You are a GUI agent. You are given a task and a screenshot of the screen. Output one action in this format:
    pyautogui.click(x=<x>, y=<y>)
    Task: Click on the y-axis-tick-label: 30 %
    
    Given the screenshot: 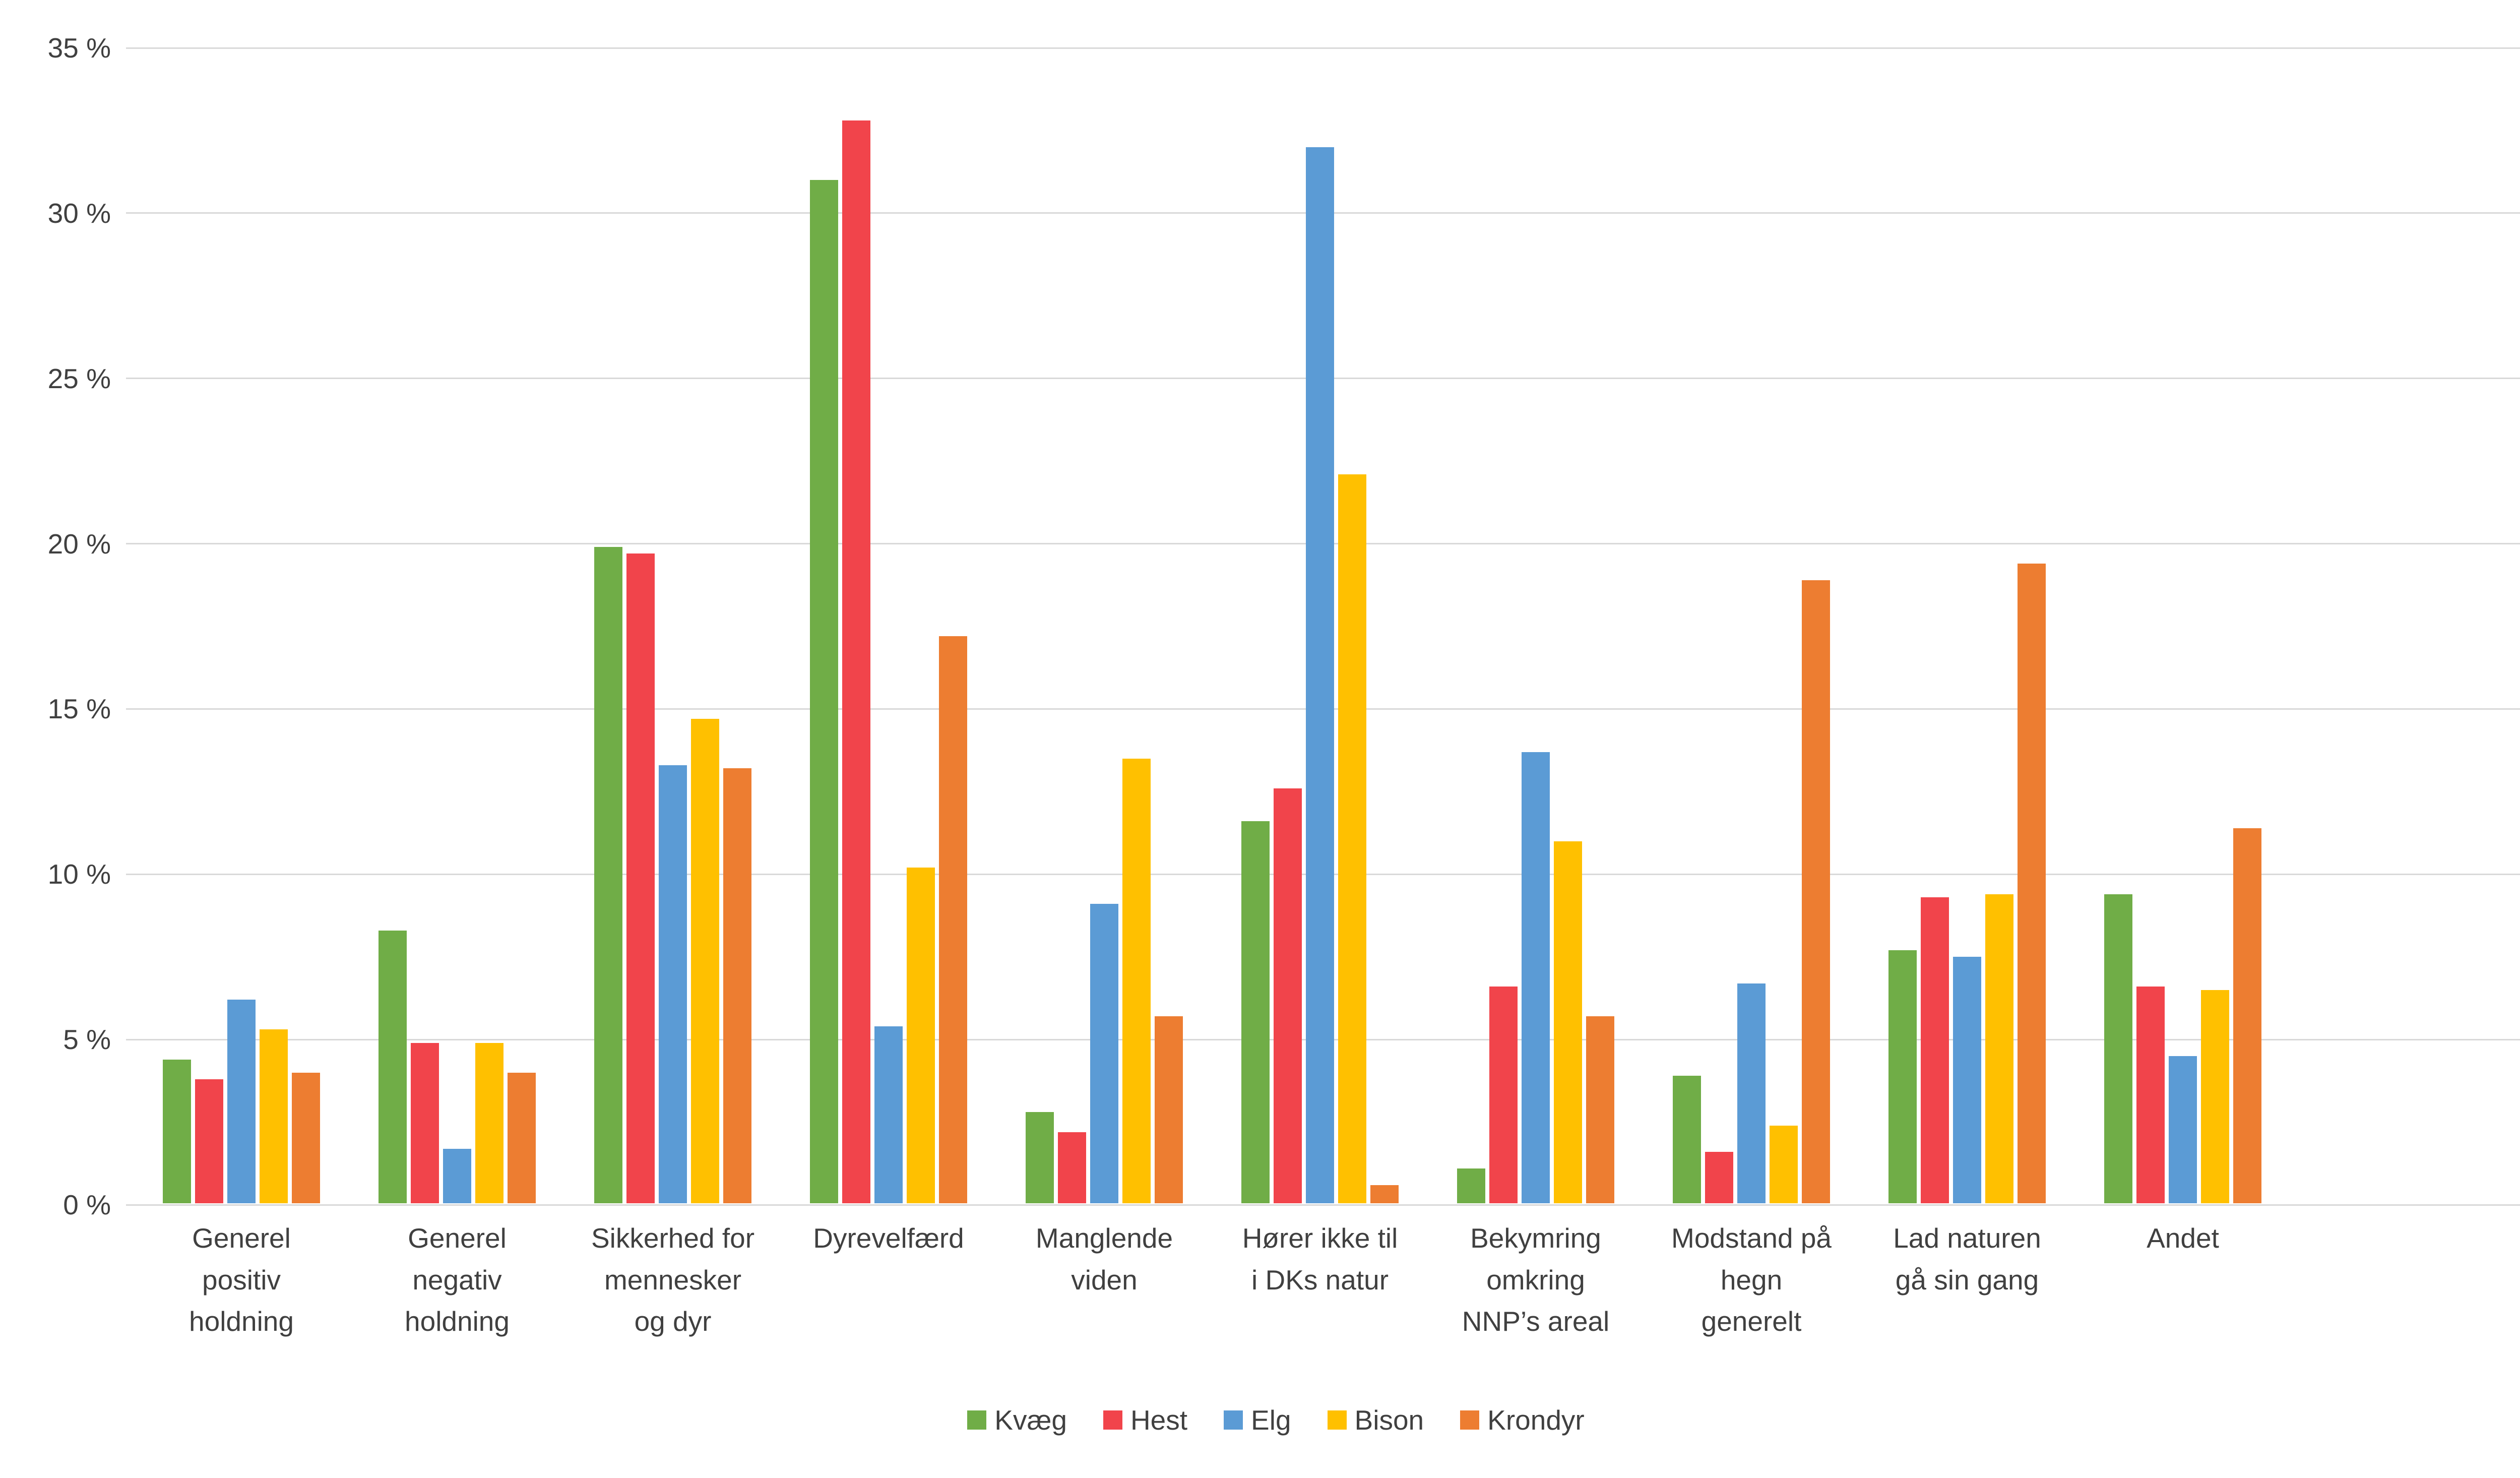 What is the action you would take?
    pyautogui.click(x=79, y=213)
    